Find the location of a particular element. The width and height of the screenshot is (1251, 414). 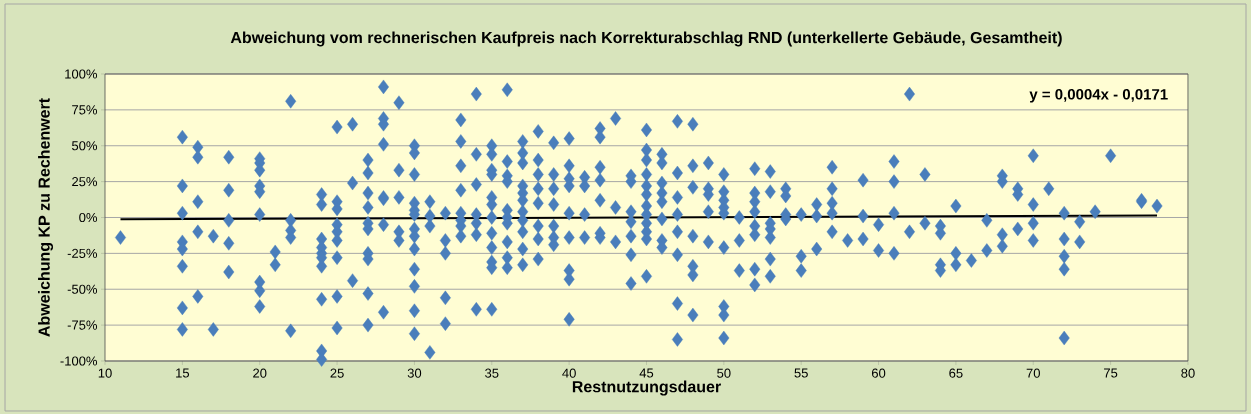

x-tick-label: 55 is located at coordinates (801, 373).